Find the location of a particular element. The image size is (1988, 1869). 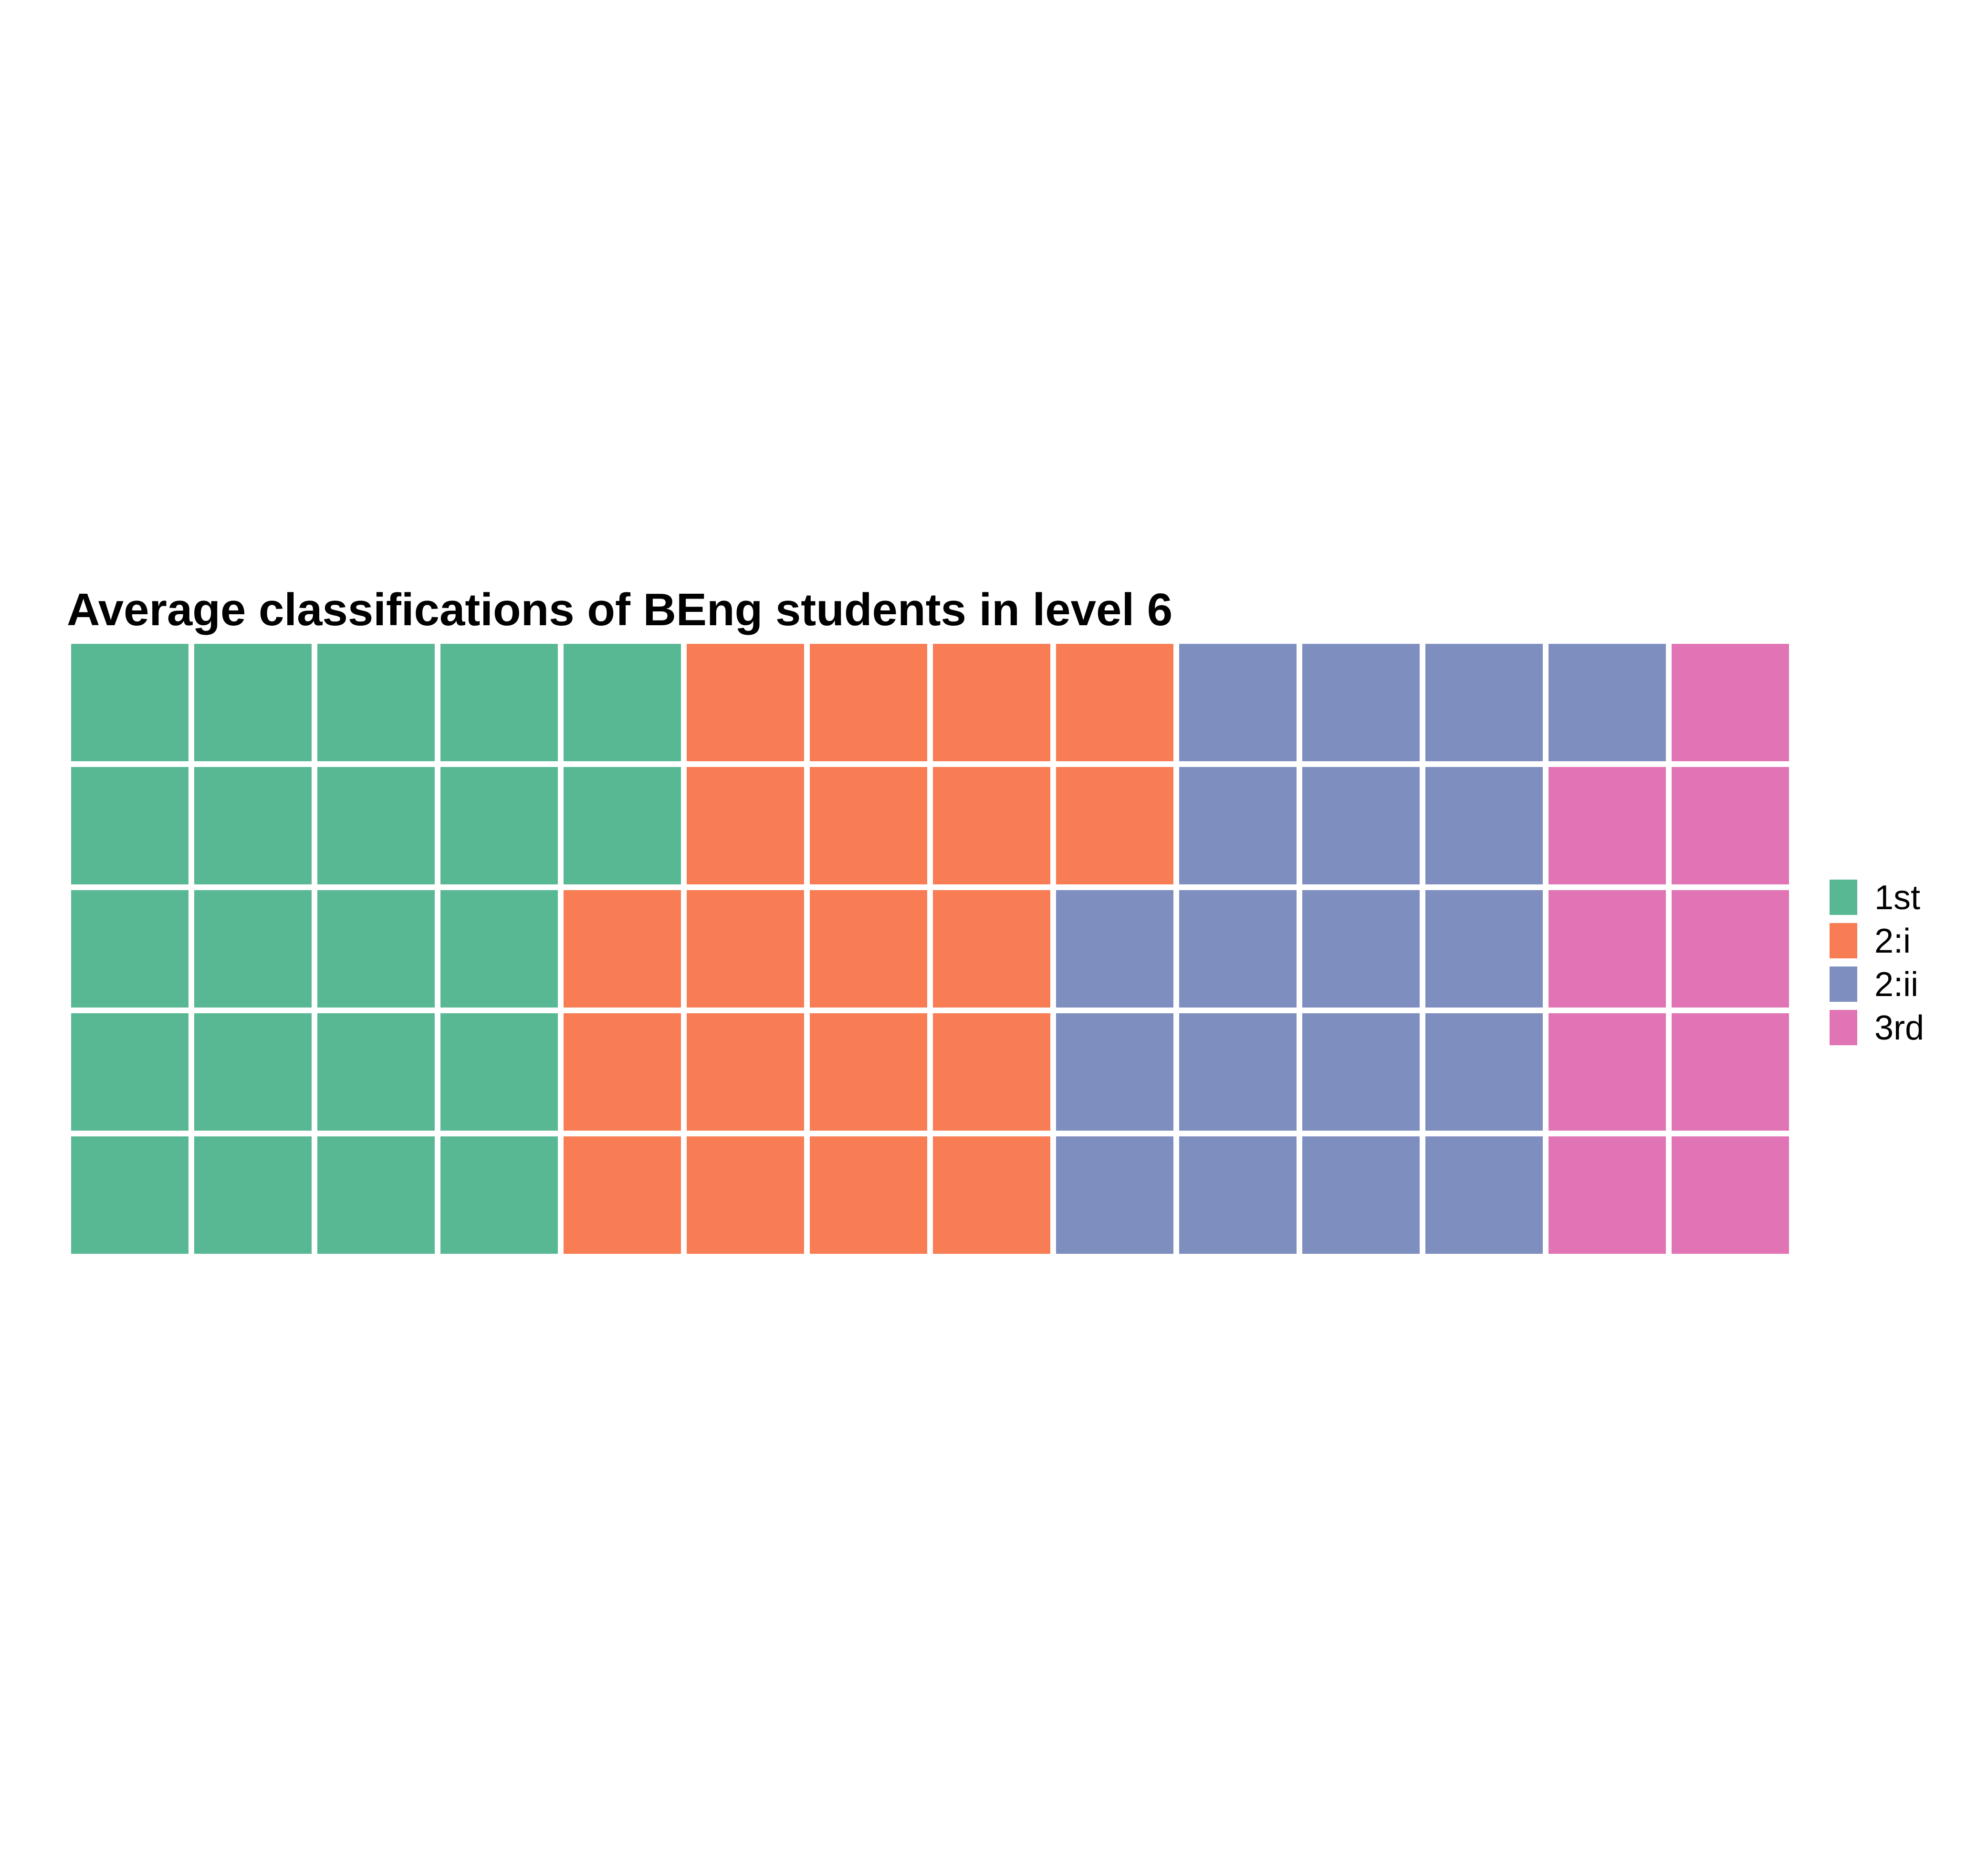

legend-key-1st is located at coordinates (1843, 898).